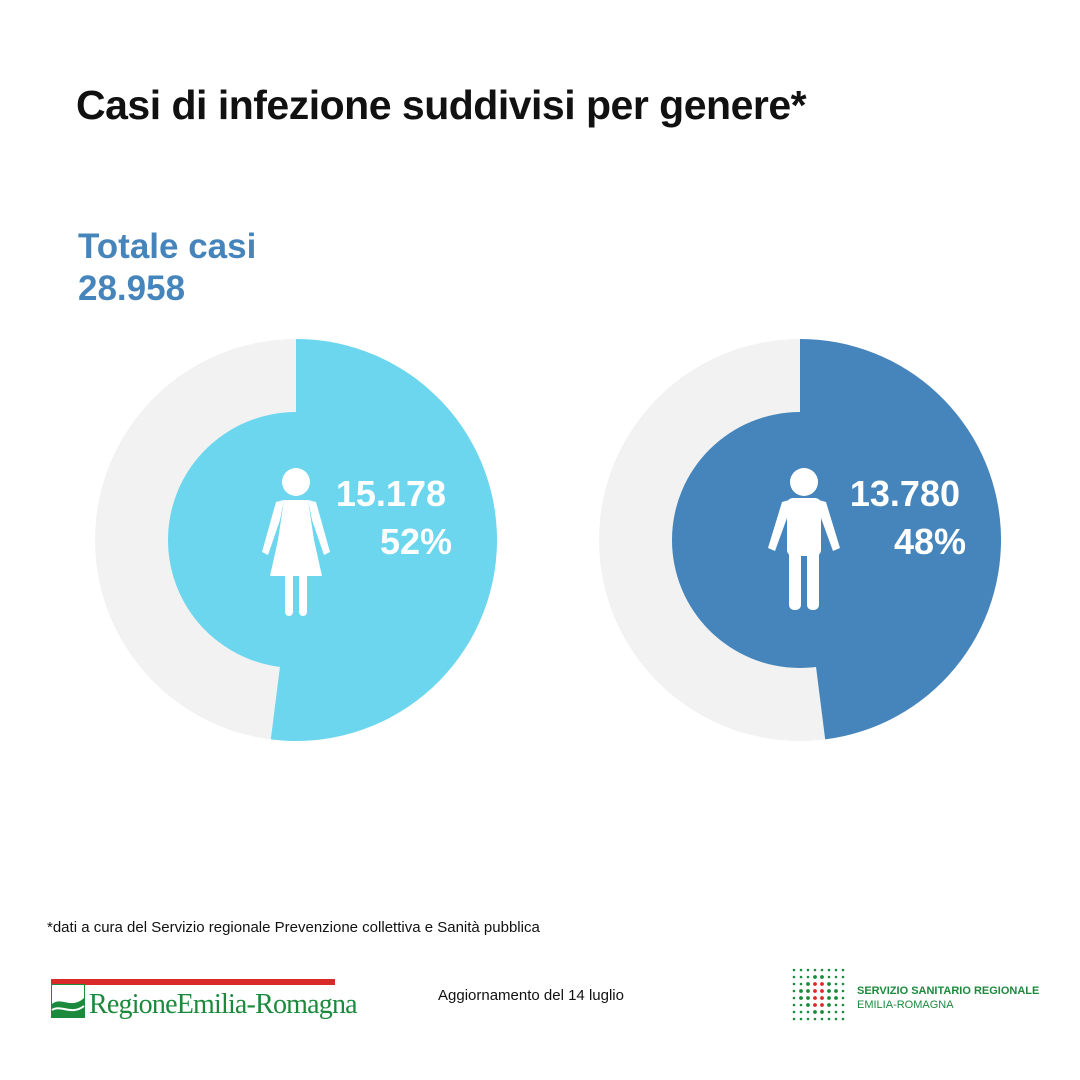 The image size is (1080, 1080). What do you see at coordinates (905, 1005) in the screenshot?
I see `ssr-logo-line2: EMILIA-ROMAGNA` at bounding box center [905, 1005].